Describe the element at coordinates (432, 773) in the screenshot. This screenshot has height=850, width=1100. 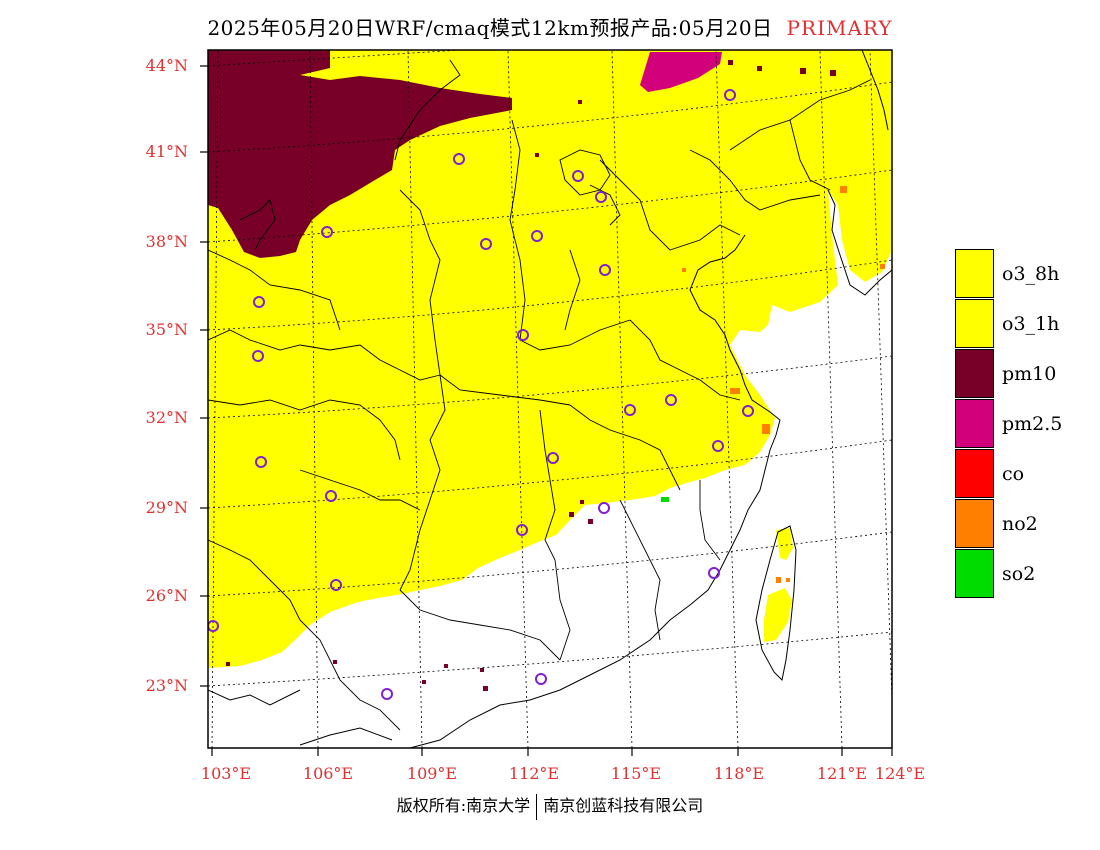
I see `lon-label-109: 109°E` at that location.